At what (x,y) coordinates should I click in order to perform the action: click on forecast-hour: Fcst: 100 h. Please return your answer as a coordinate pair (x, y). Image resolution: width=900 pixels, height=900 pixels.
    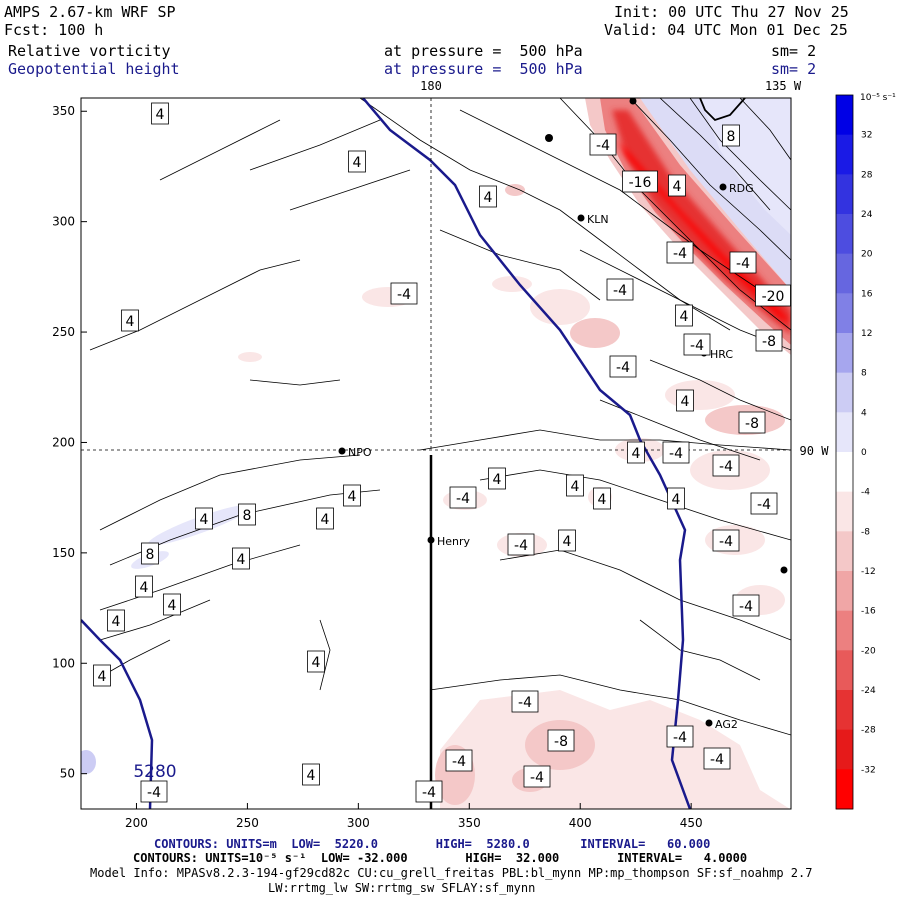
    Looking at the image, I should click on (54, 30).